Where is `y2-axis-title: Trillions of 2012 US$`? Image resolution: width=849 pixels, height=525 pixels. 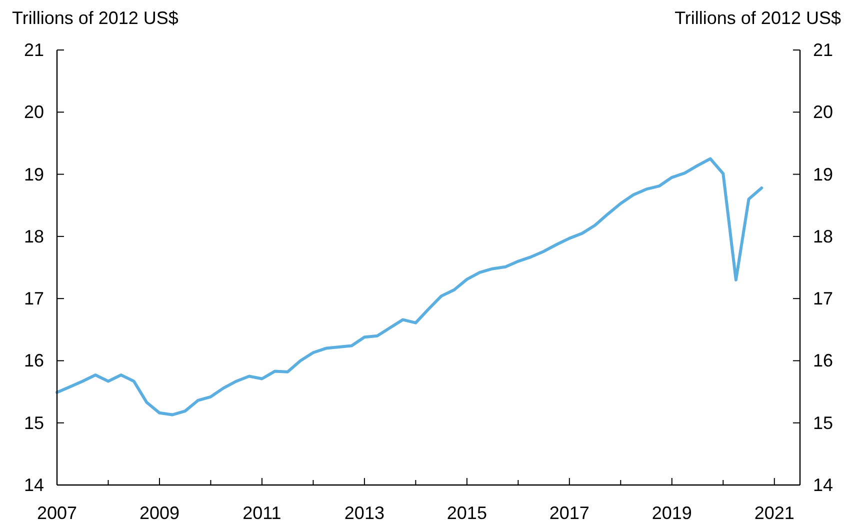
y2-axis-title: Trillions of 2012 US$ is located at coordinates (757, 18).